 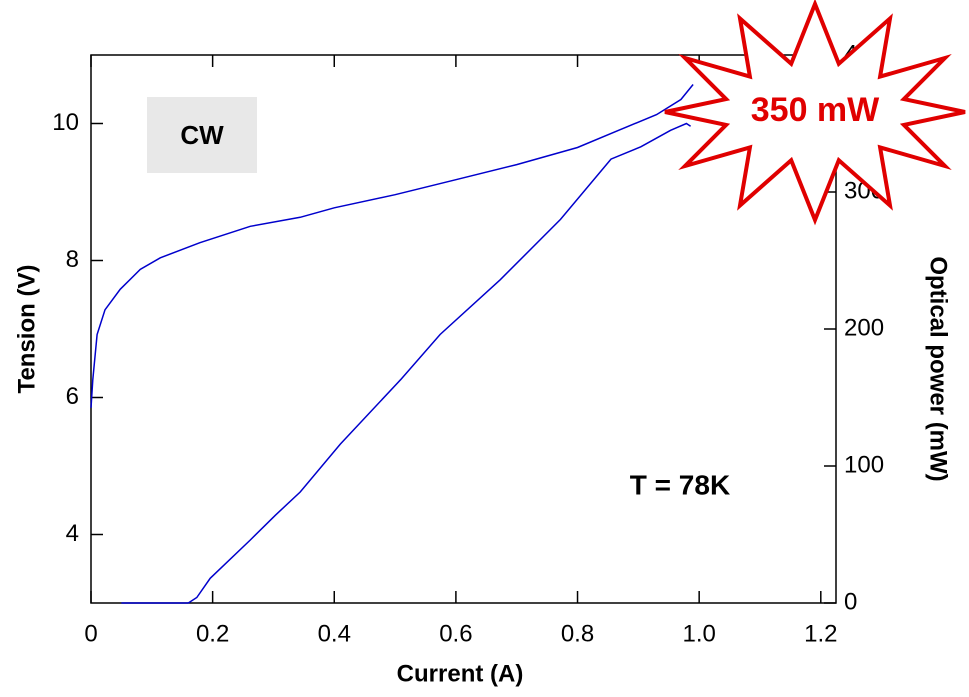 I want to click on y-tick-label: 4, so click(x=72, y=533).